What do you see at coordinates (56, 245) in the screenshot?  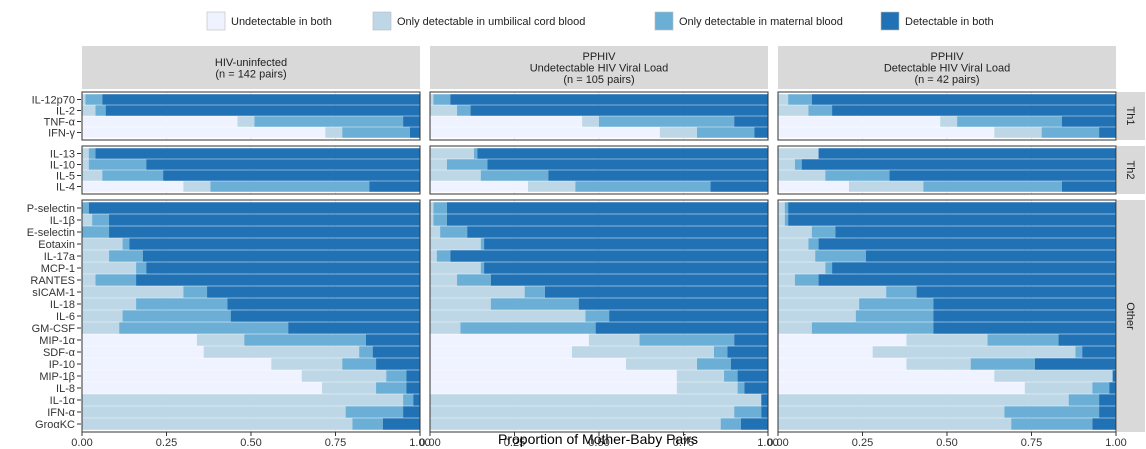 I see `row-label: Eotaxin` at bounding box center [56, 245].